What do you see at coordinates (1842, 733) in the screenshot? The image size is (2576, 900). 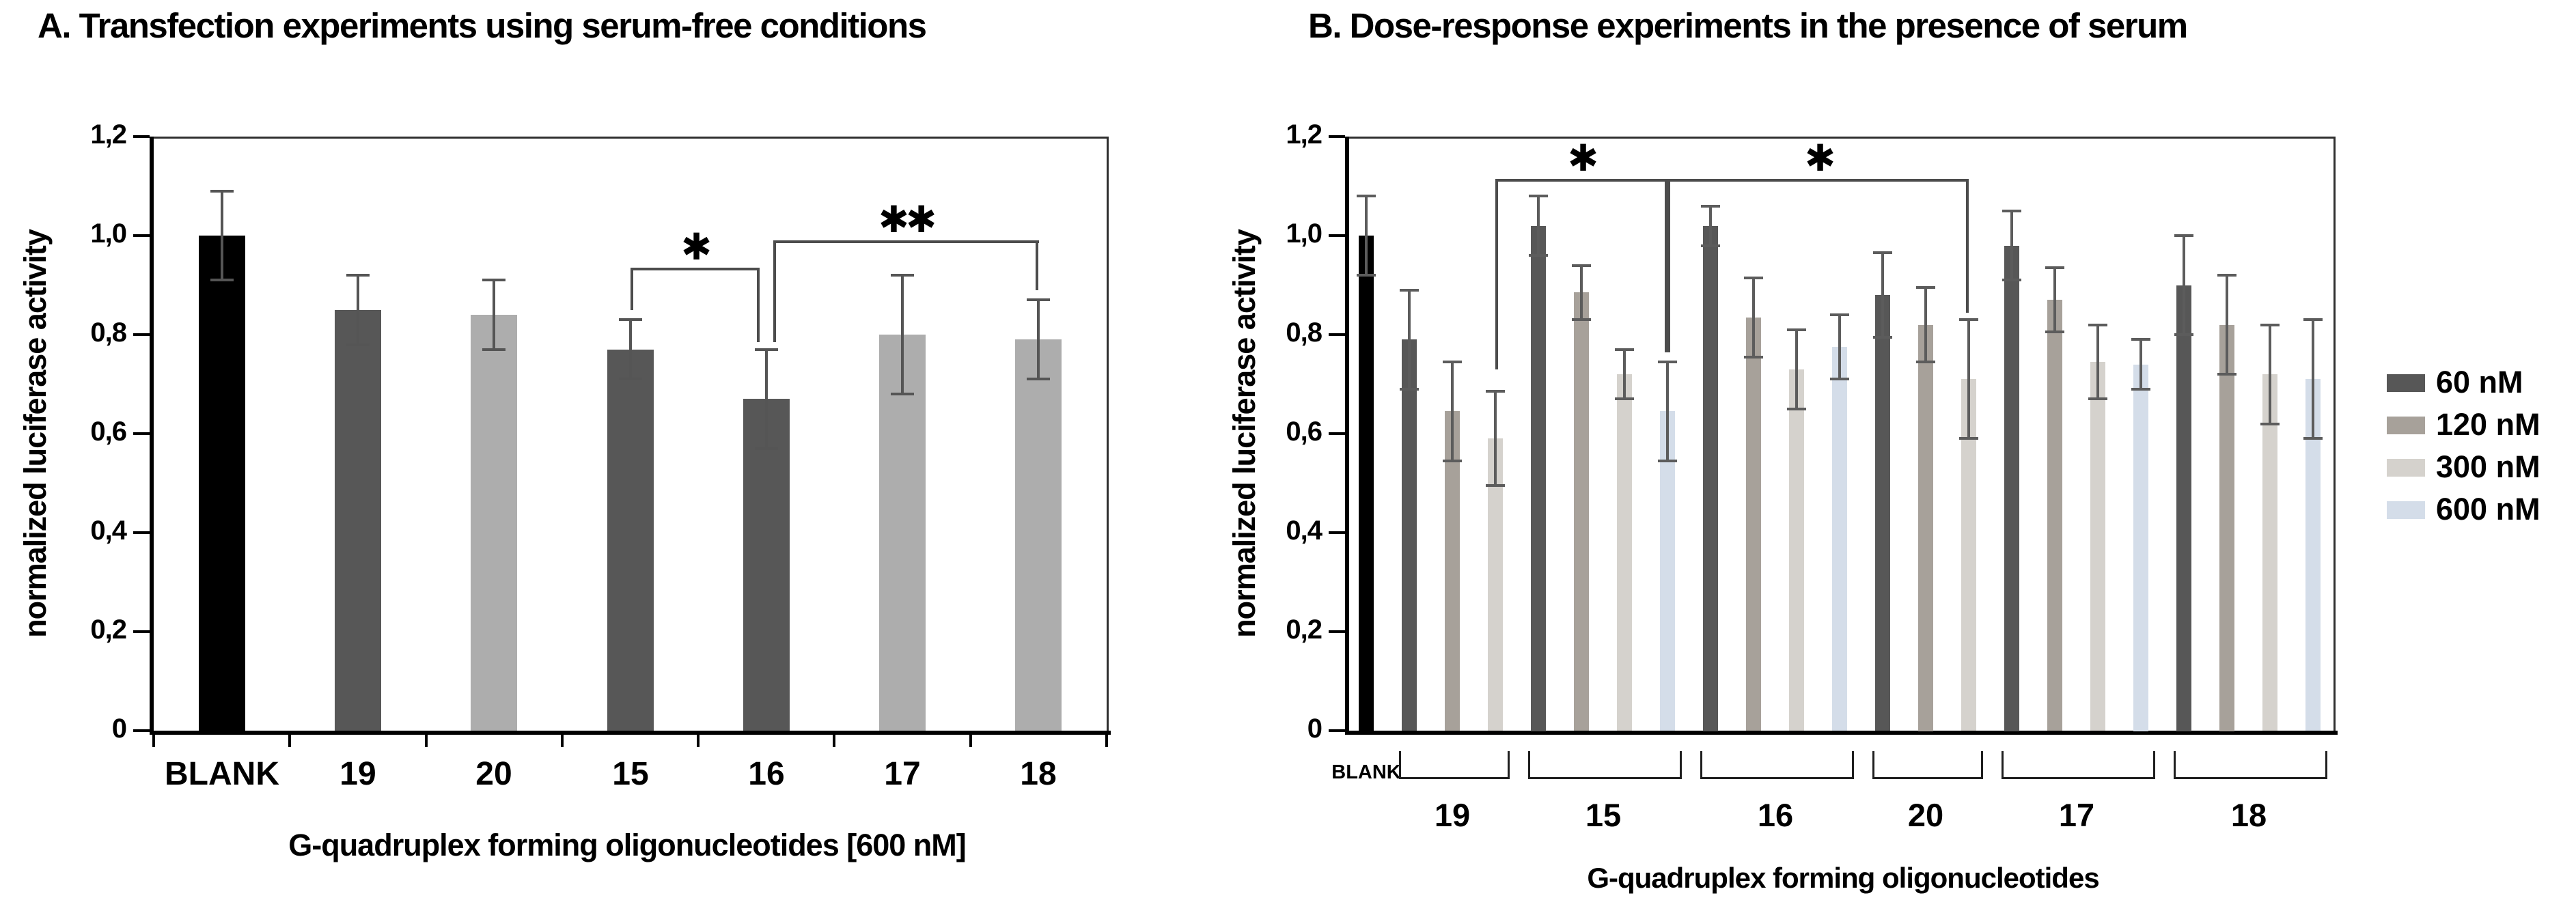 I see `panel-b-x-axis` at bounding box center [1842, 733].